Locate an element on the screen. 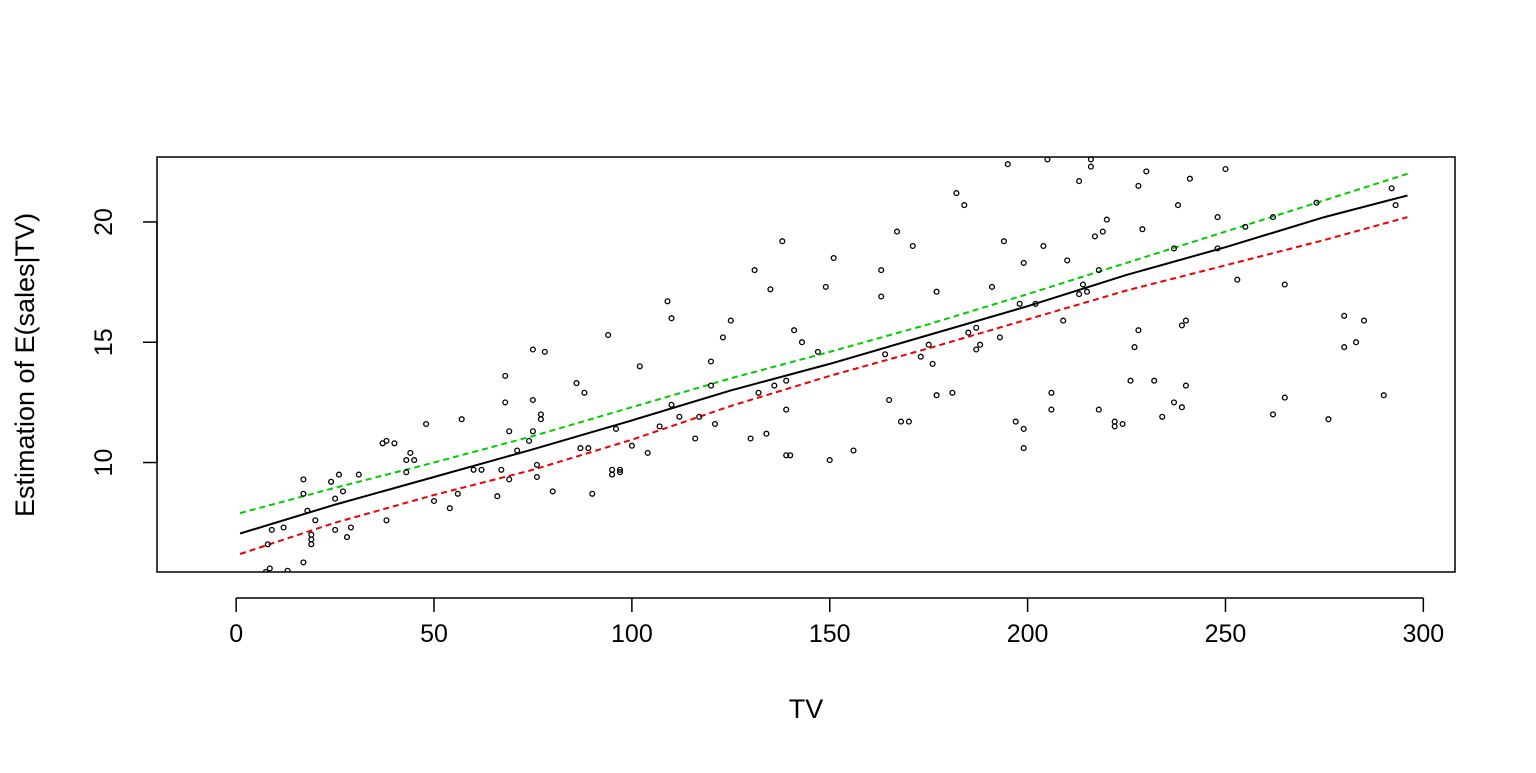 This screenshot has height=773, width=1536. x-tick-label: 50 is located at coordinates (434, 634).